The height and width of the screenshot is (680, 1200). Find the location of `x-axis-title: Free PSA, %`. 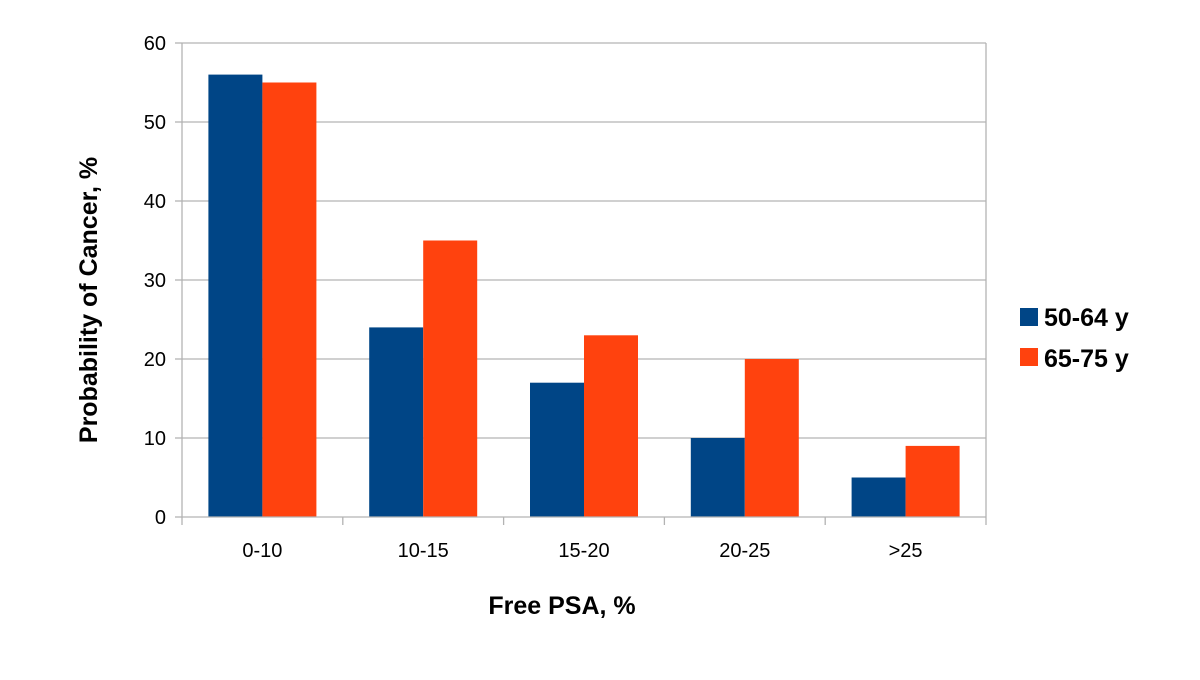

x-axis-title: Free PSA, % is located at coordinates (561, 606).